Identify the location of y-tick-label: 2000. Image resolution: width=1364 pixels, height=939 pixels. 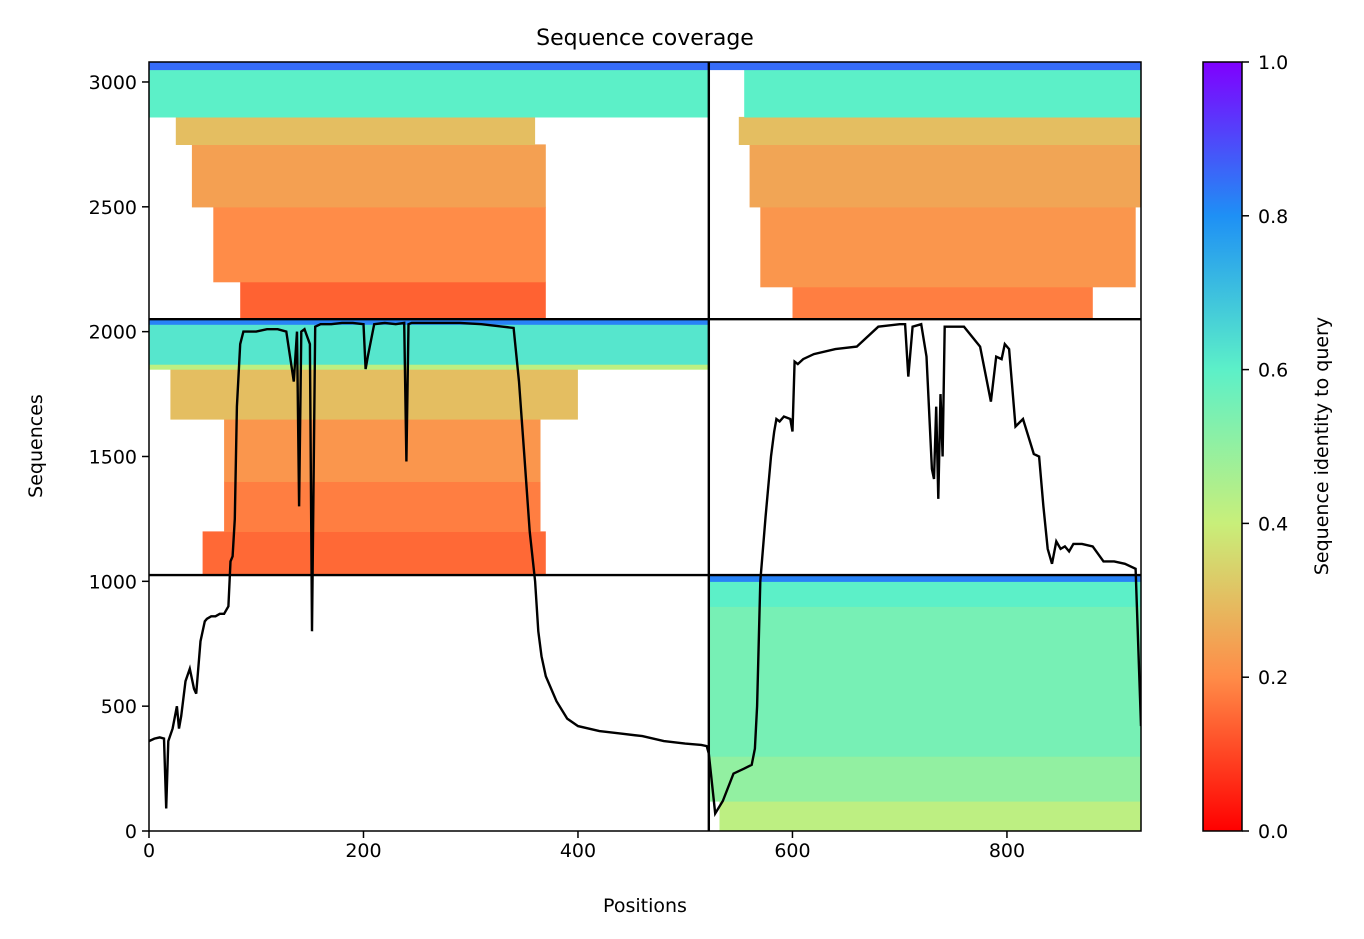
(113, 333).